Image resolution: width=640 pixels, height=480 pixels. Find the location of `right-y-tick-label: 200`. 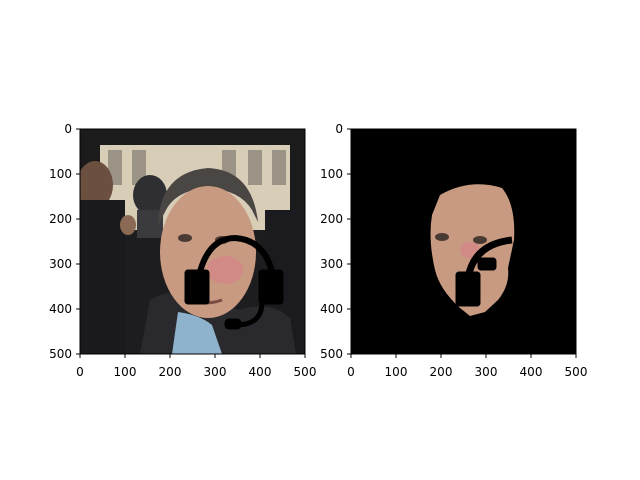

right-y-tick-label: 200 is located at coordinates (331, 219).